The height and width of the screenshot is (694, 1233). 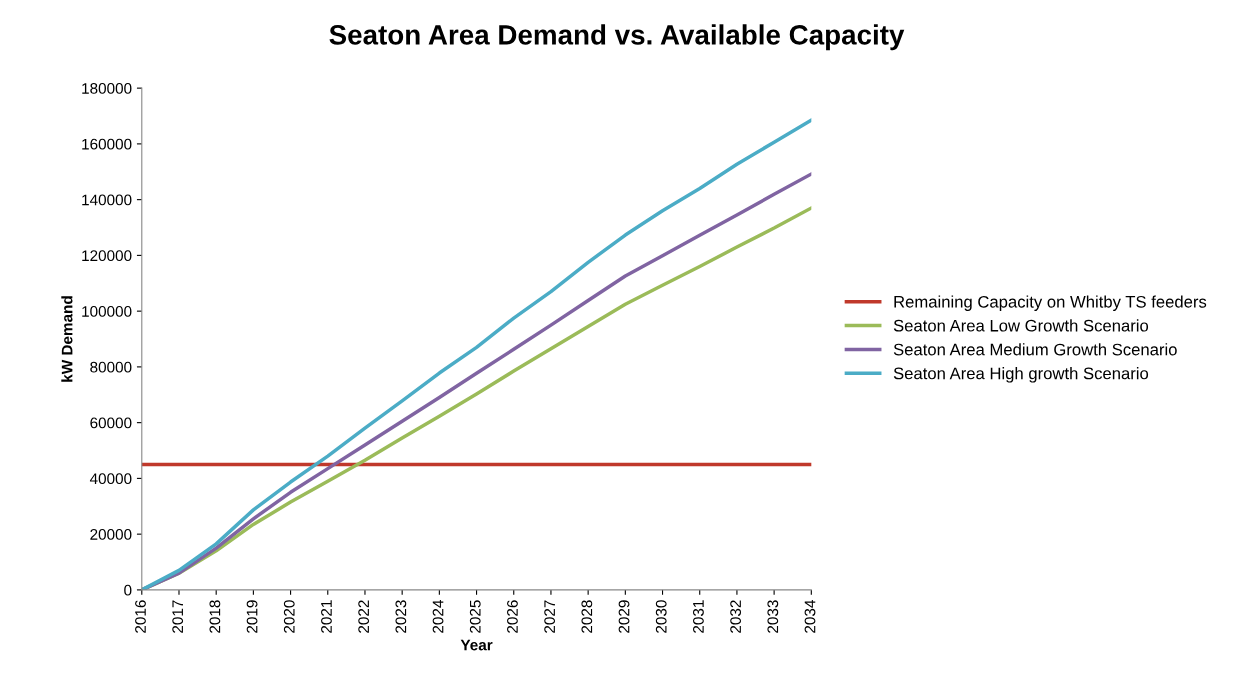 I want to click on x-tick-label: 2019, so click(x=252, y=616).